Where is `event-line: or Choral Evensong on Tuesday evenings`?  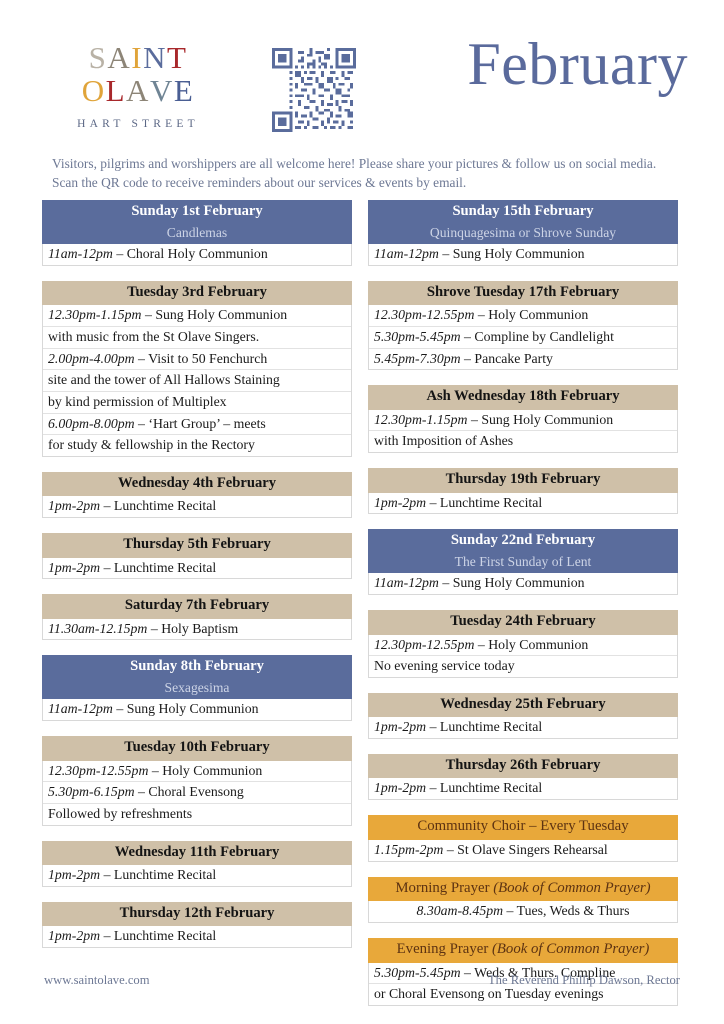 event-line: or Choral Evensong on Tuesday evenings is located at coordinates (523, 994).